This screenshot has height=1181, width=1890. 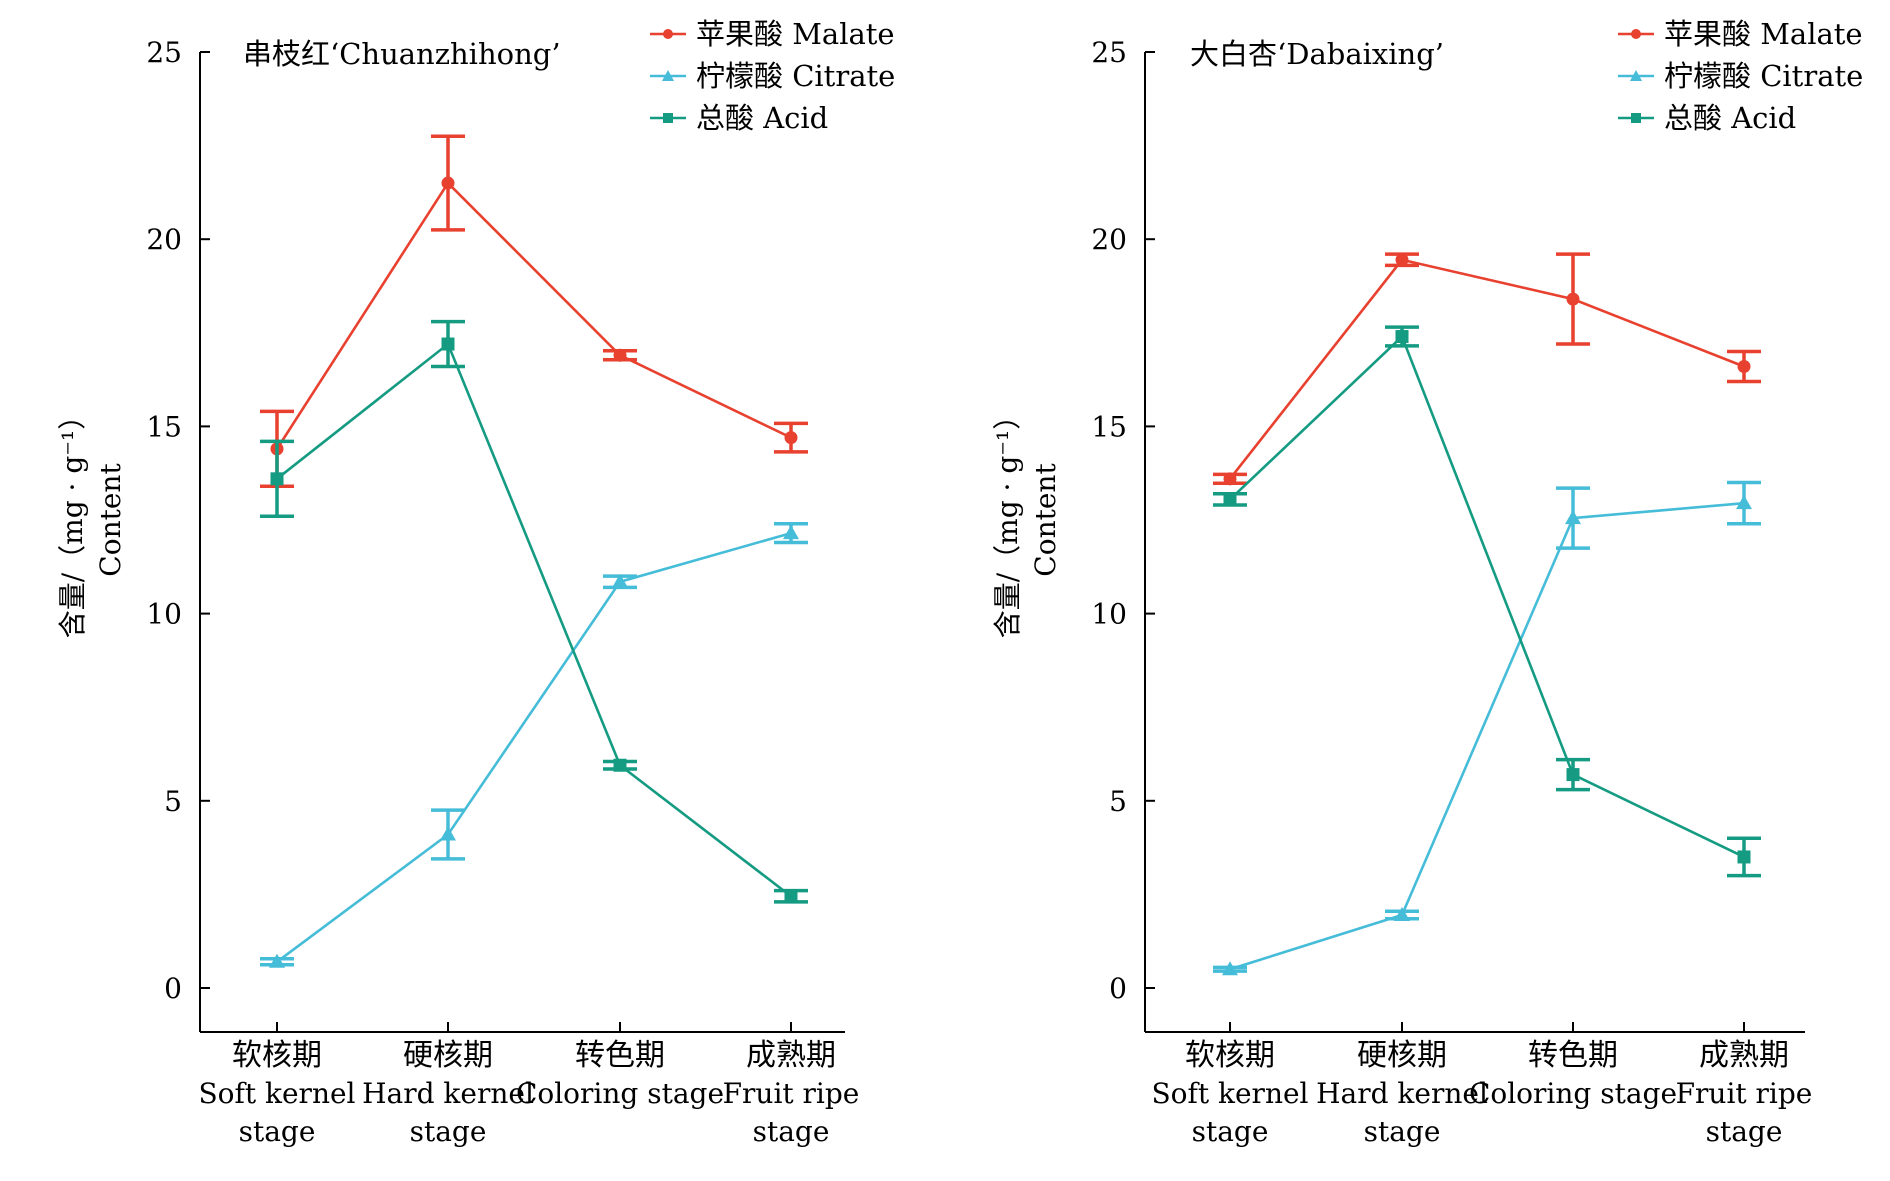 What do you see at coordinates (1317, 54) in the screenshot?
I see `chart-title: 大白杏‘Dabaixing’` at bounding box center [1317, 54].